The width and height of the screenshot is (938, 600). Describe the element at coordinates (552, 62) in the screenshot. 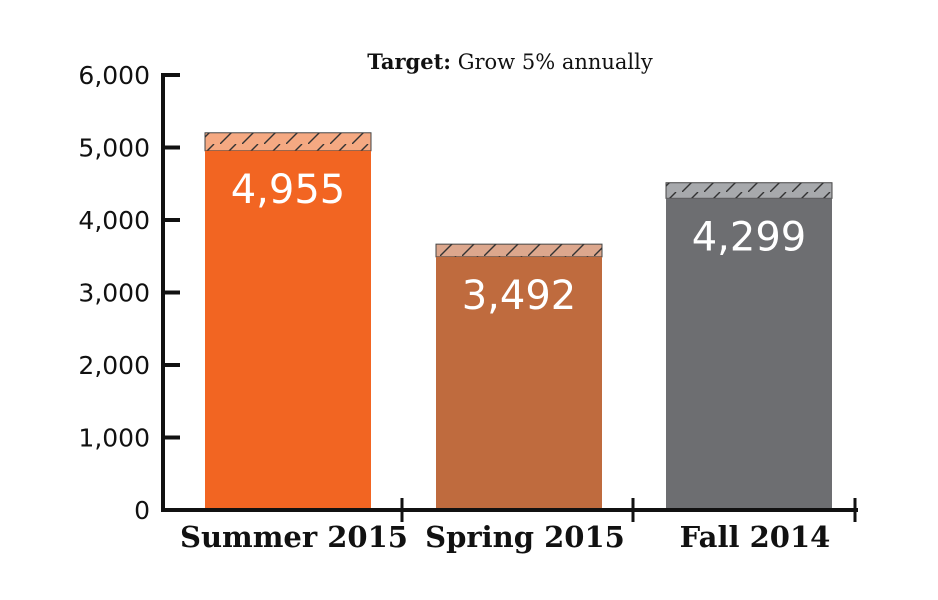

I see `chart-title-rest: Grow 5% annually` at that location.